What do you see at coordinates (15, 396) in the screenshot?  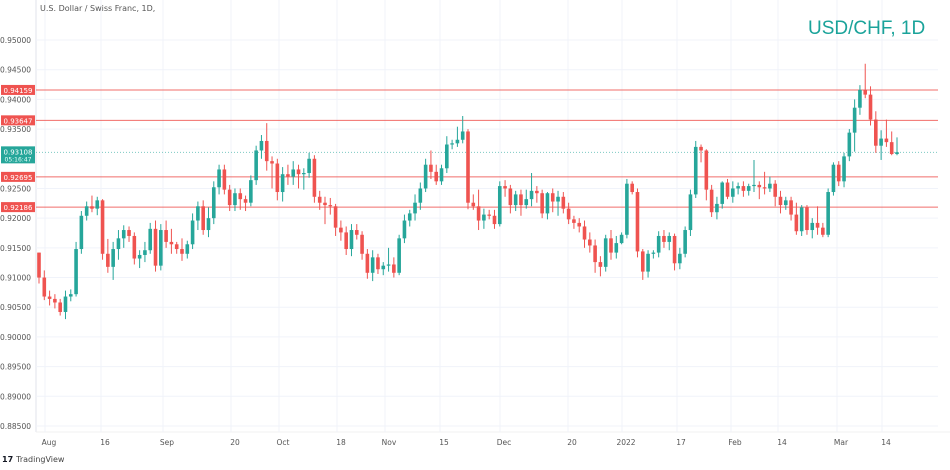 I see `price-tick-label: 0.89000` at bounding box center [15, 396].